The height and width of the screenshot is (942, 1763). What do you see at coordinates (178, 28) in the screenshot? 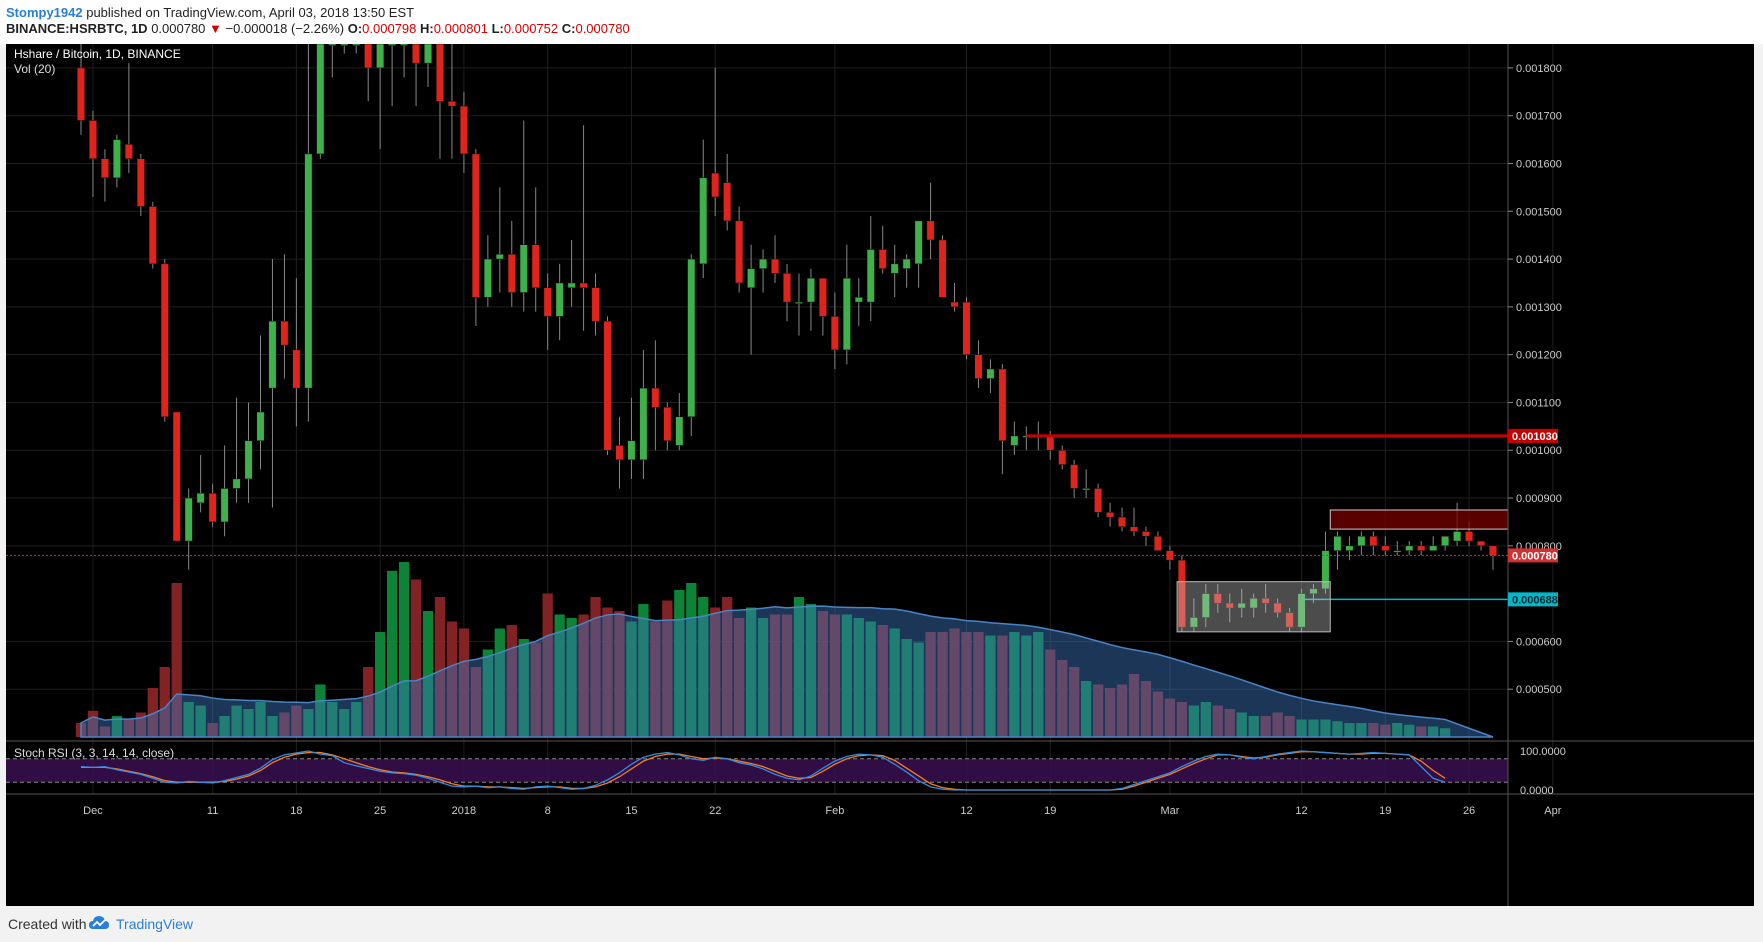
I see `last-price: 0.000780` at bounding box center [178, 28].